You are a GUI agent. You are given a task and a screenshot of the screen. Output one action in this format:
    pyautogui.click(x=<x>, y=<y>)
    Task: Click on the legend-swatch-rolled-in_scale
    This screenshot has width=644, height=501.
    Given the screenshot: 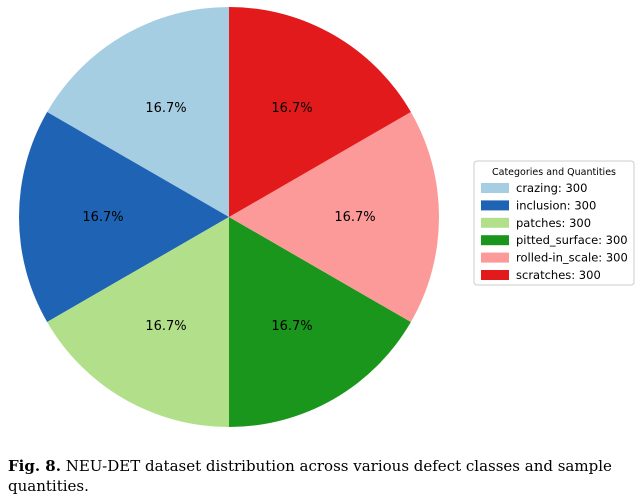 What is the action you would take?
    pyautogui.click(x=495, y=257)
    